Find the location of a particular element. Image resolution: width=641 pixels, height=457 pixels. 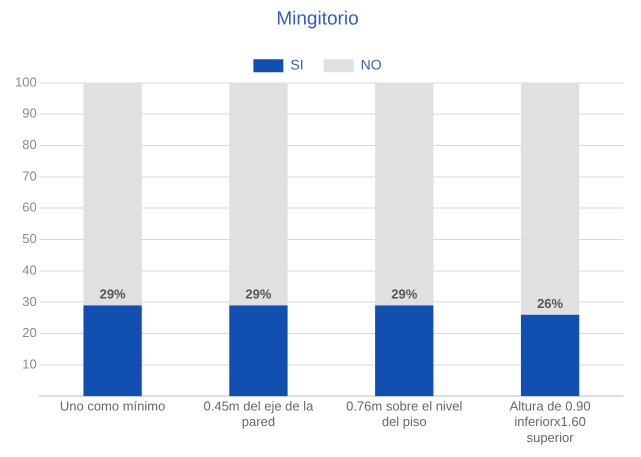

legend-label: SI is located at coordinates (297, 64).